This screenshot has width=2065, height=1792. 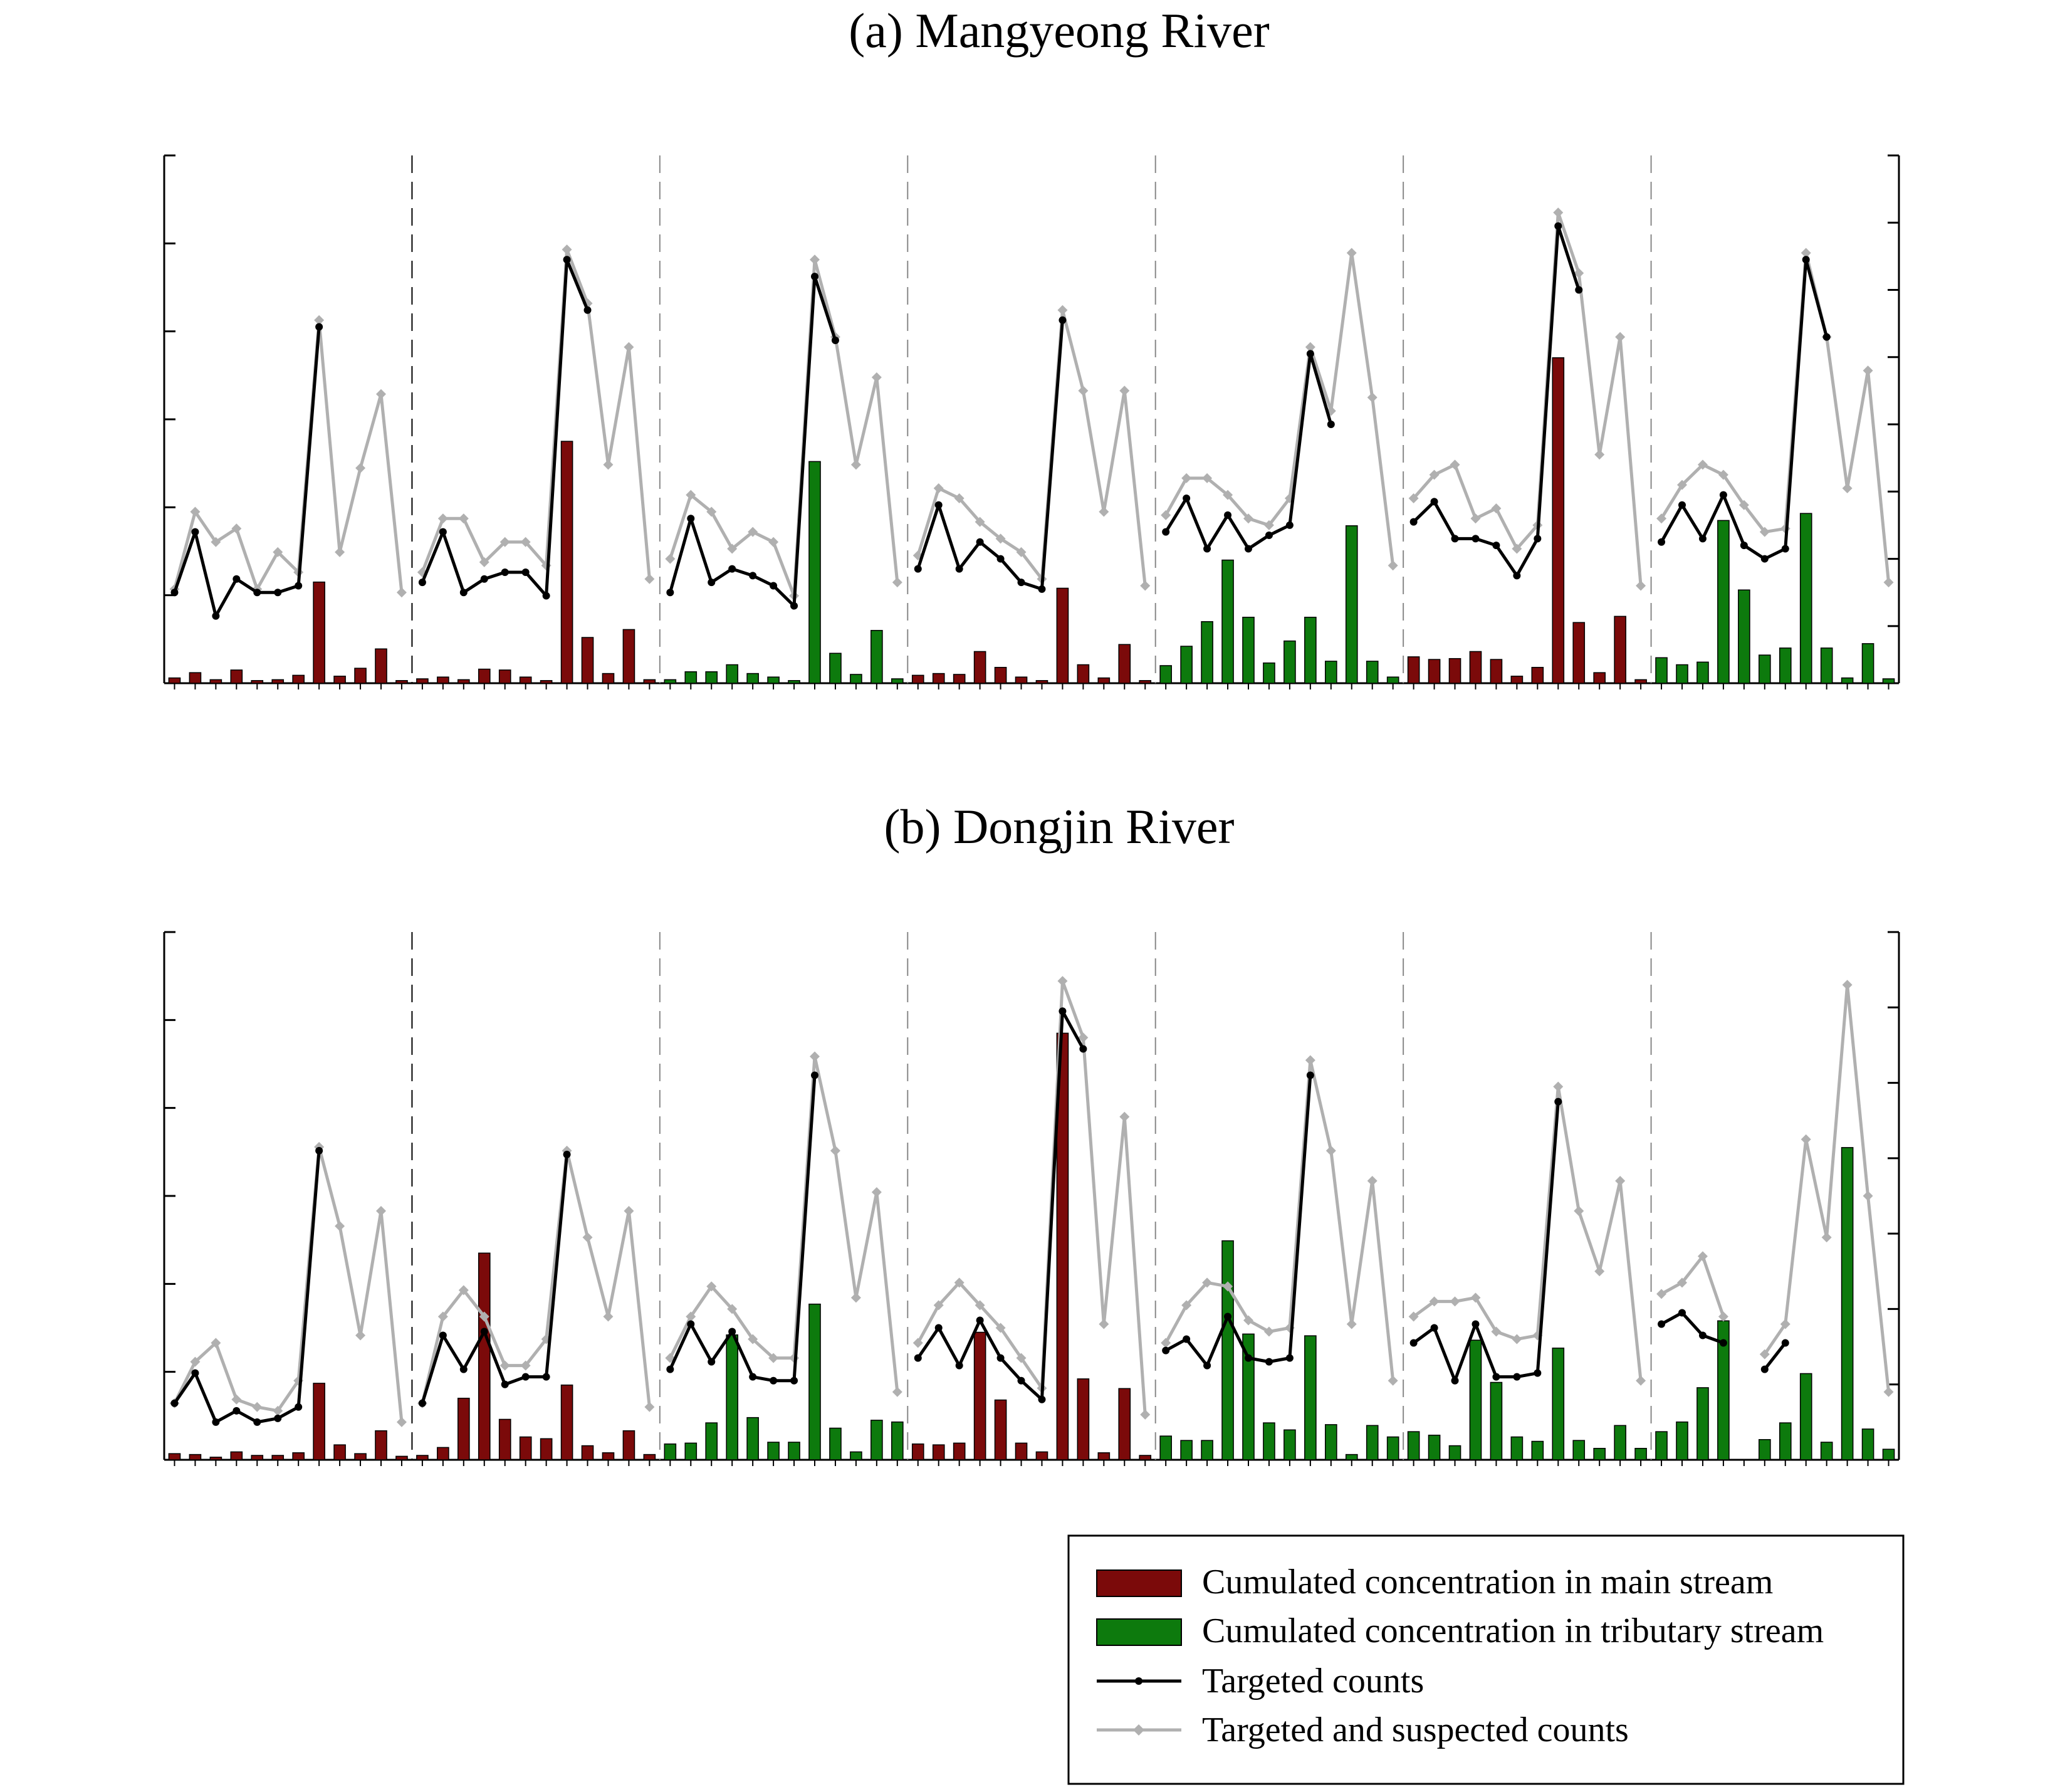 I want to click on panel-m6, so click(x=1525, y=422).